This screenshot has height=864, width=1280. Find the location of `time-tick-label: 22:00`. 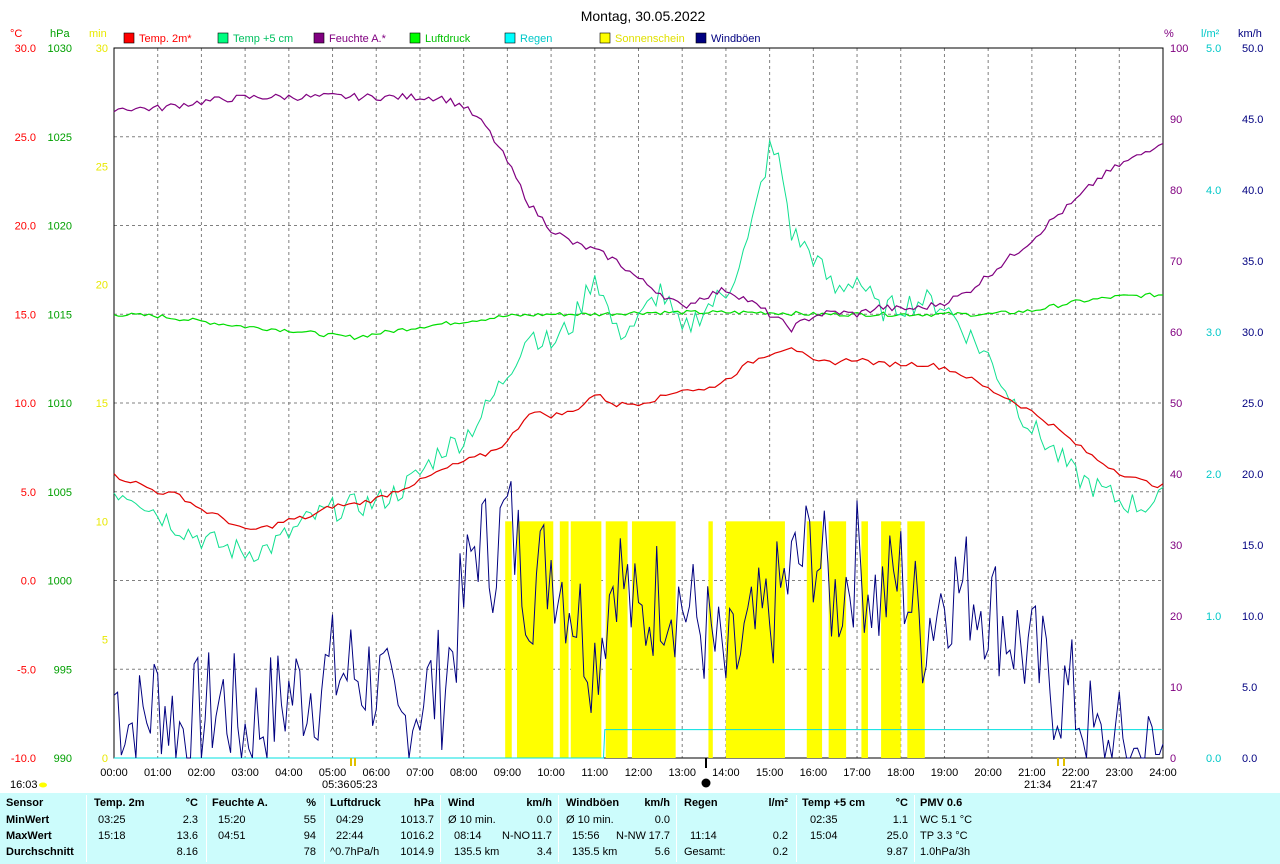

time-tick-label: 22:00 is located at coordinates (1076, 773).